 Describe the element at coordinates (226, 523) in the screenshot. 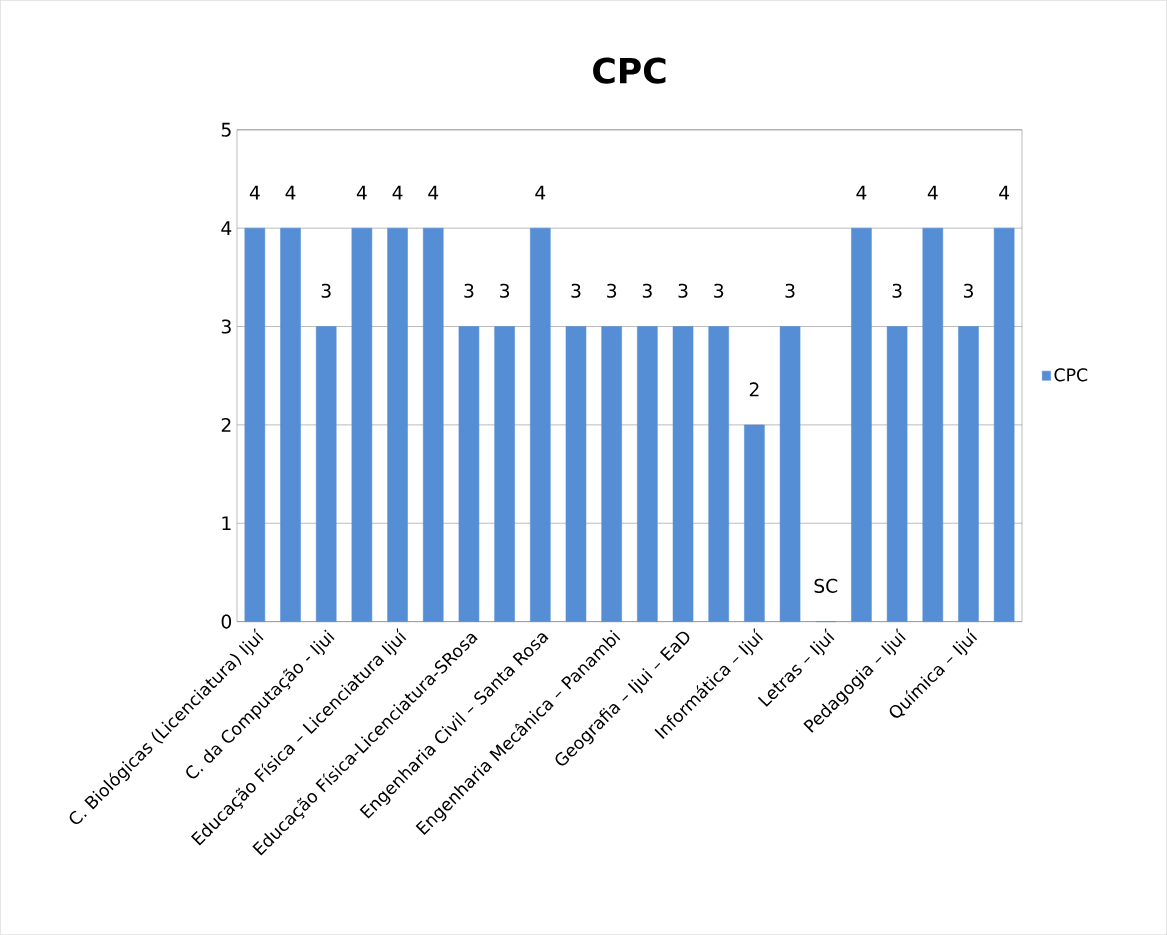

I see `y-tick-label: 1` at that location.